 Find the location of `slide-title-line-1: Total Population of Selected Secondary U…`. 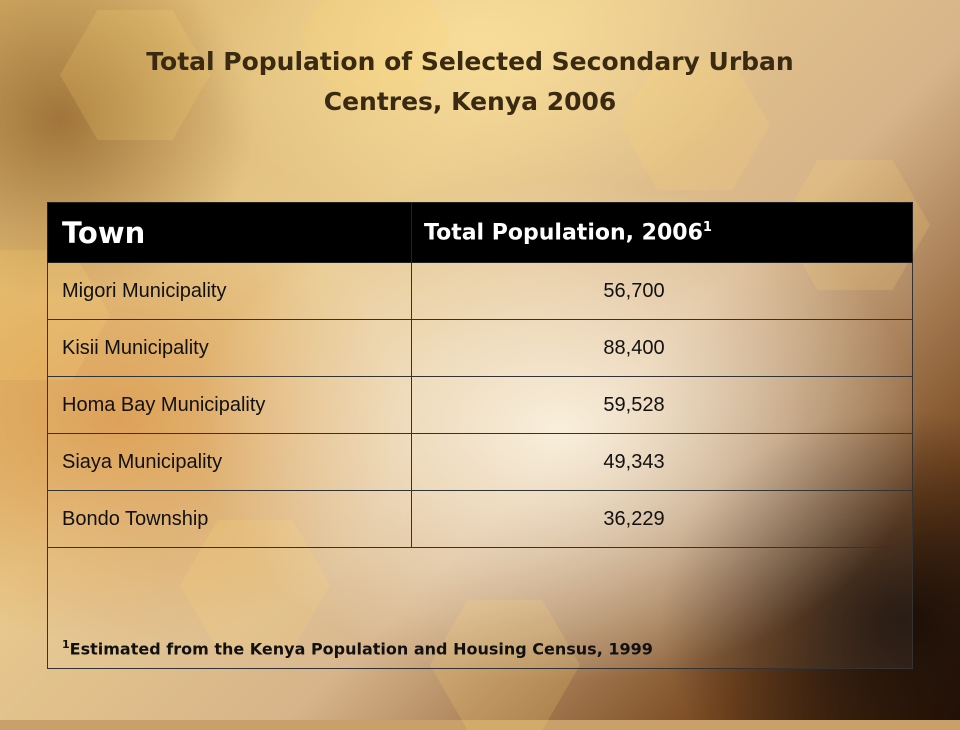

slide-title-line-1: Total Population of Selected Secondary U… is located at coordinates (470, 61).